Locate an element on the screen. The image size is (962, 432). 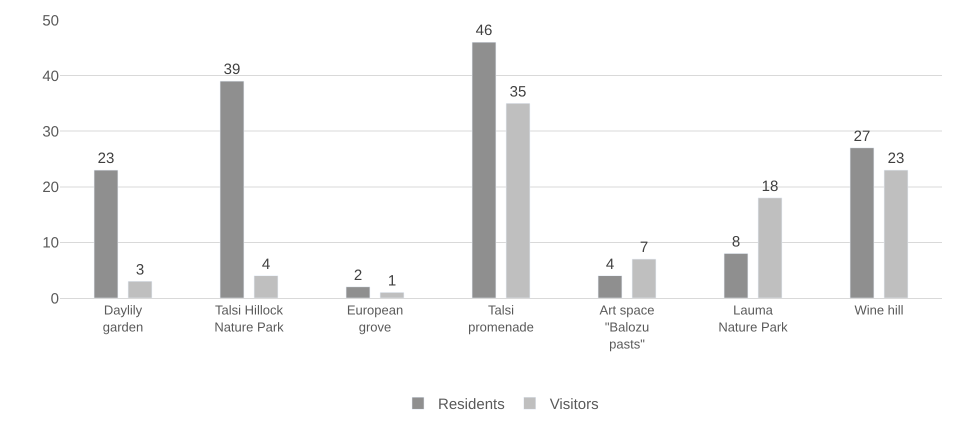
x-tick-label: European grove is located at coordinates (375, 318).